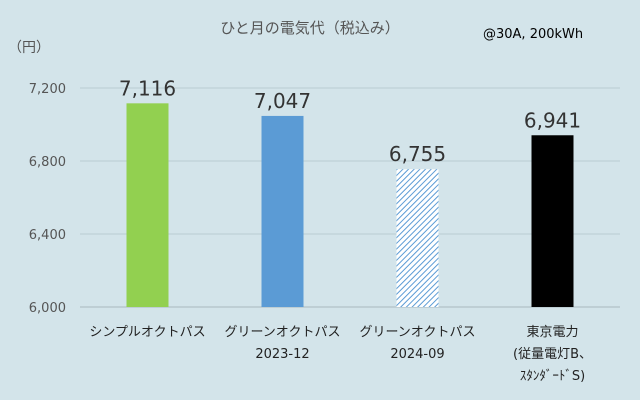 The width and height of the screenshot is (640, 400). What do you see at coordinates (47, 199) in the screenshot?
I see `y-axis-ticks: 6,000 6,400 6,800 7,200` at bounding box center [47, 199].